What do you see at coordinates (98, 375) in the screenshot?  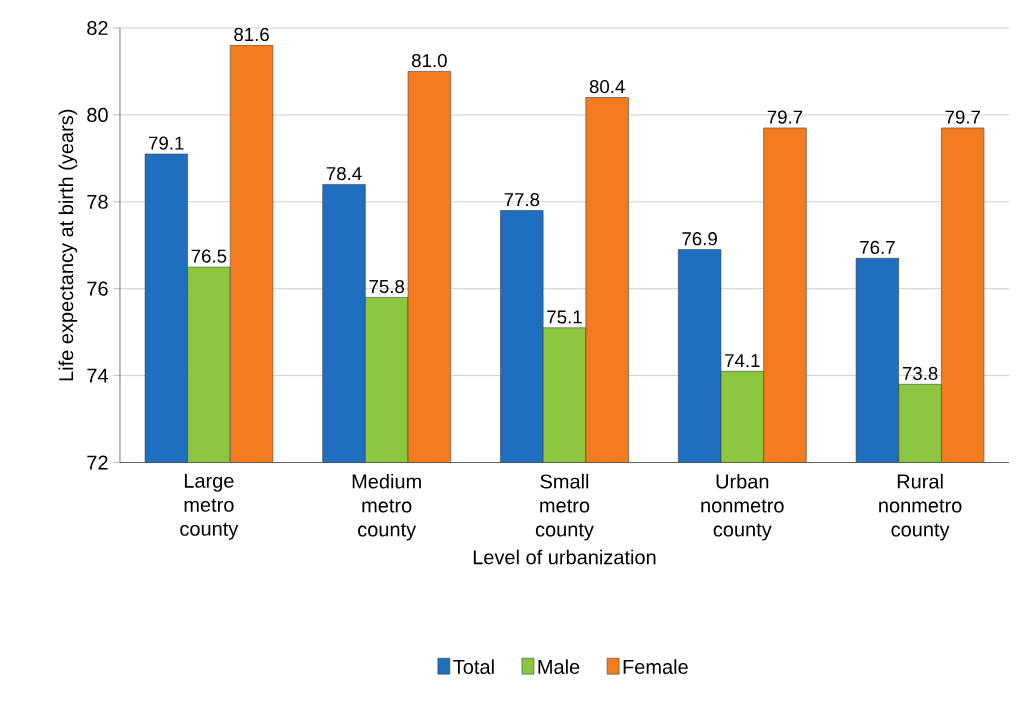 I see `y-tick-label: 74` at bounding box center [98, 375].